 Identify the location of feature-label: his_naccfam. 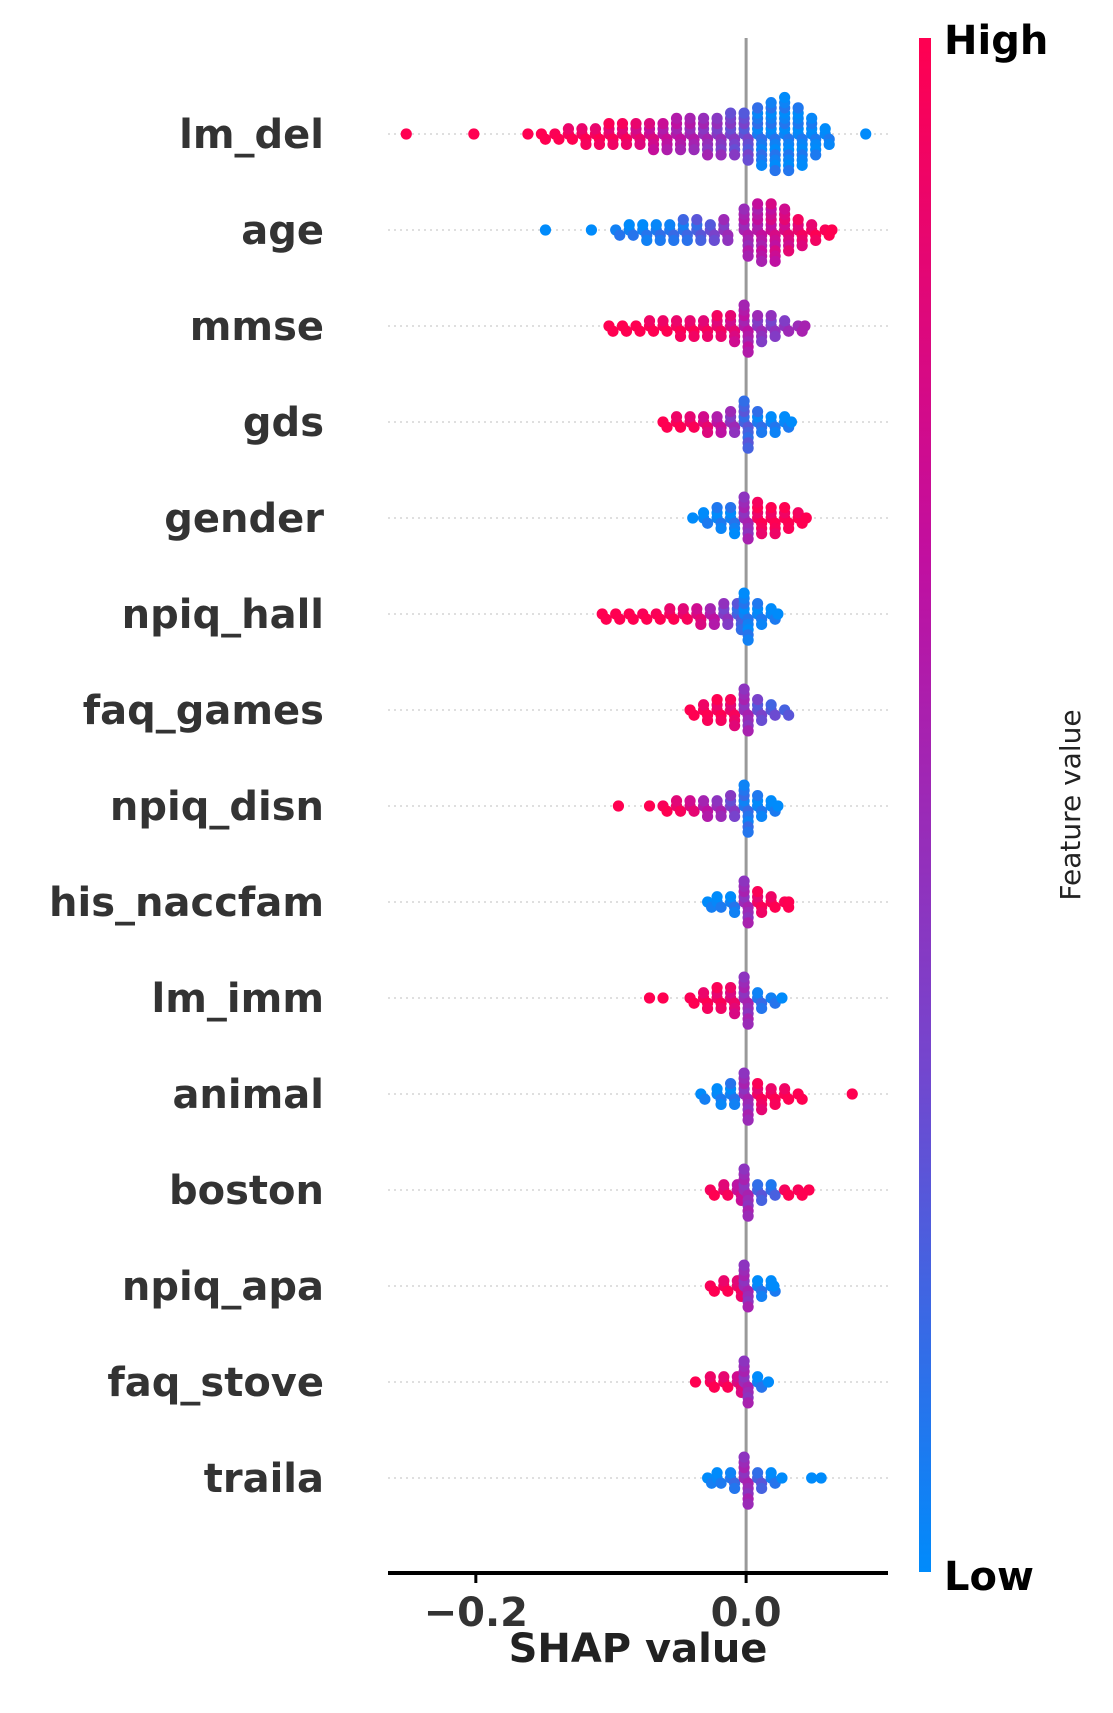
(186, 903).